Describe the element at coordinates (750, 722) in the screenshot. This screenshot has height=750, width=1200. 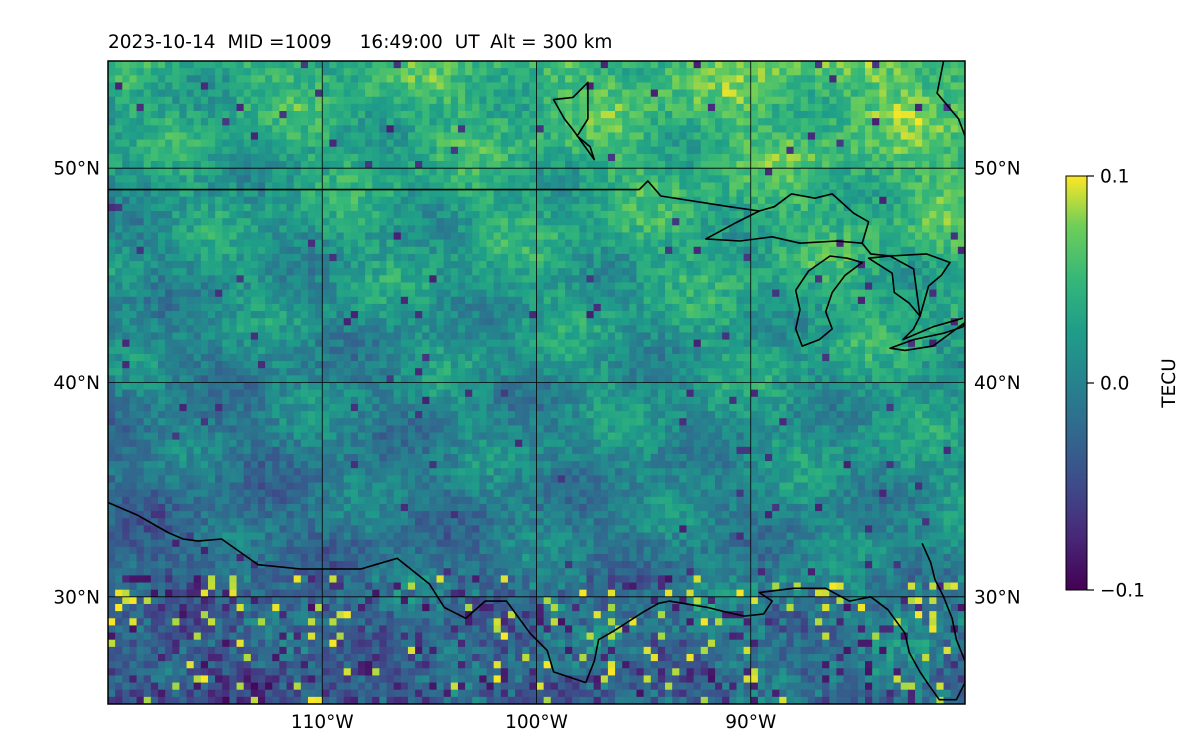
I see `x-tick-label: 90°W` at that location.